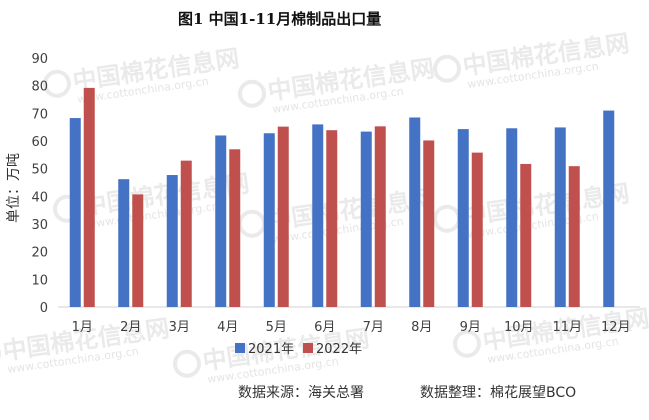 The height and width of the screenshot is (420, 649). What do you see at coordinates (526, 235) in the screenshot?
I see `bar-2022年-10月` at bounding box center [526, 235].